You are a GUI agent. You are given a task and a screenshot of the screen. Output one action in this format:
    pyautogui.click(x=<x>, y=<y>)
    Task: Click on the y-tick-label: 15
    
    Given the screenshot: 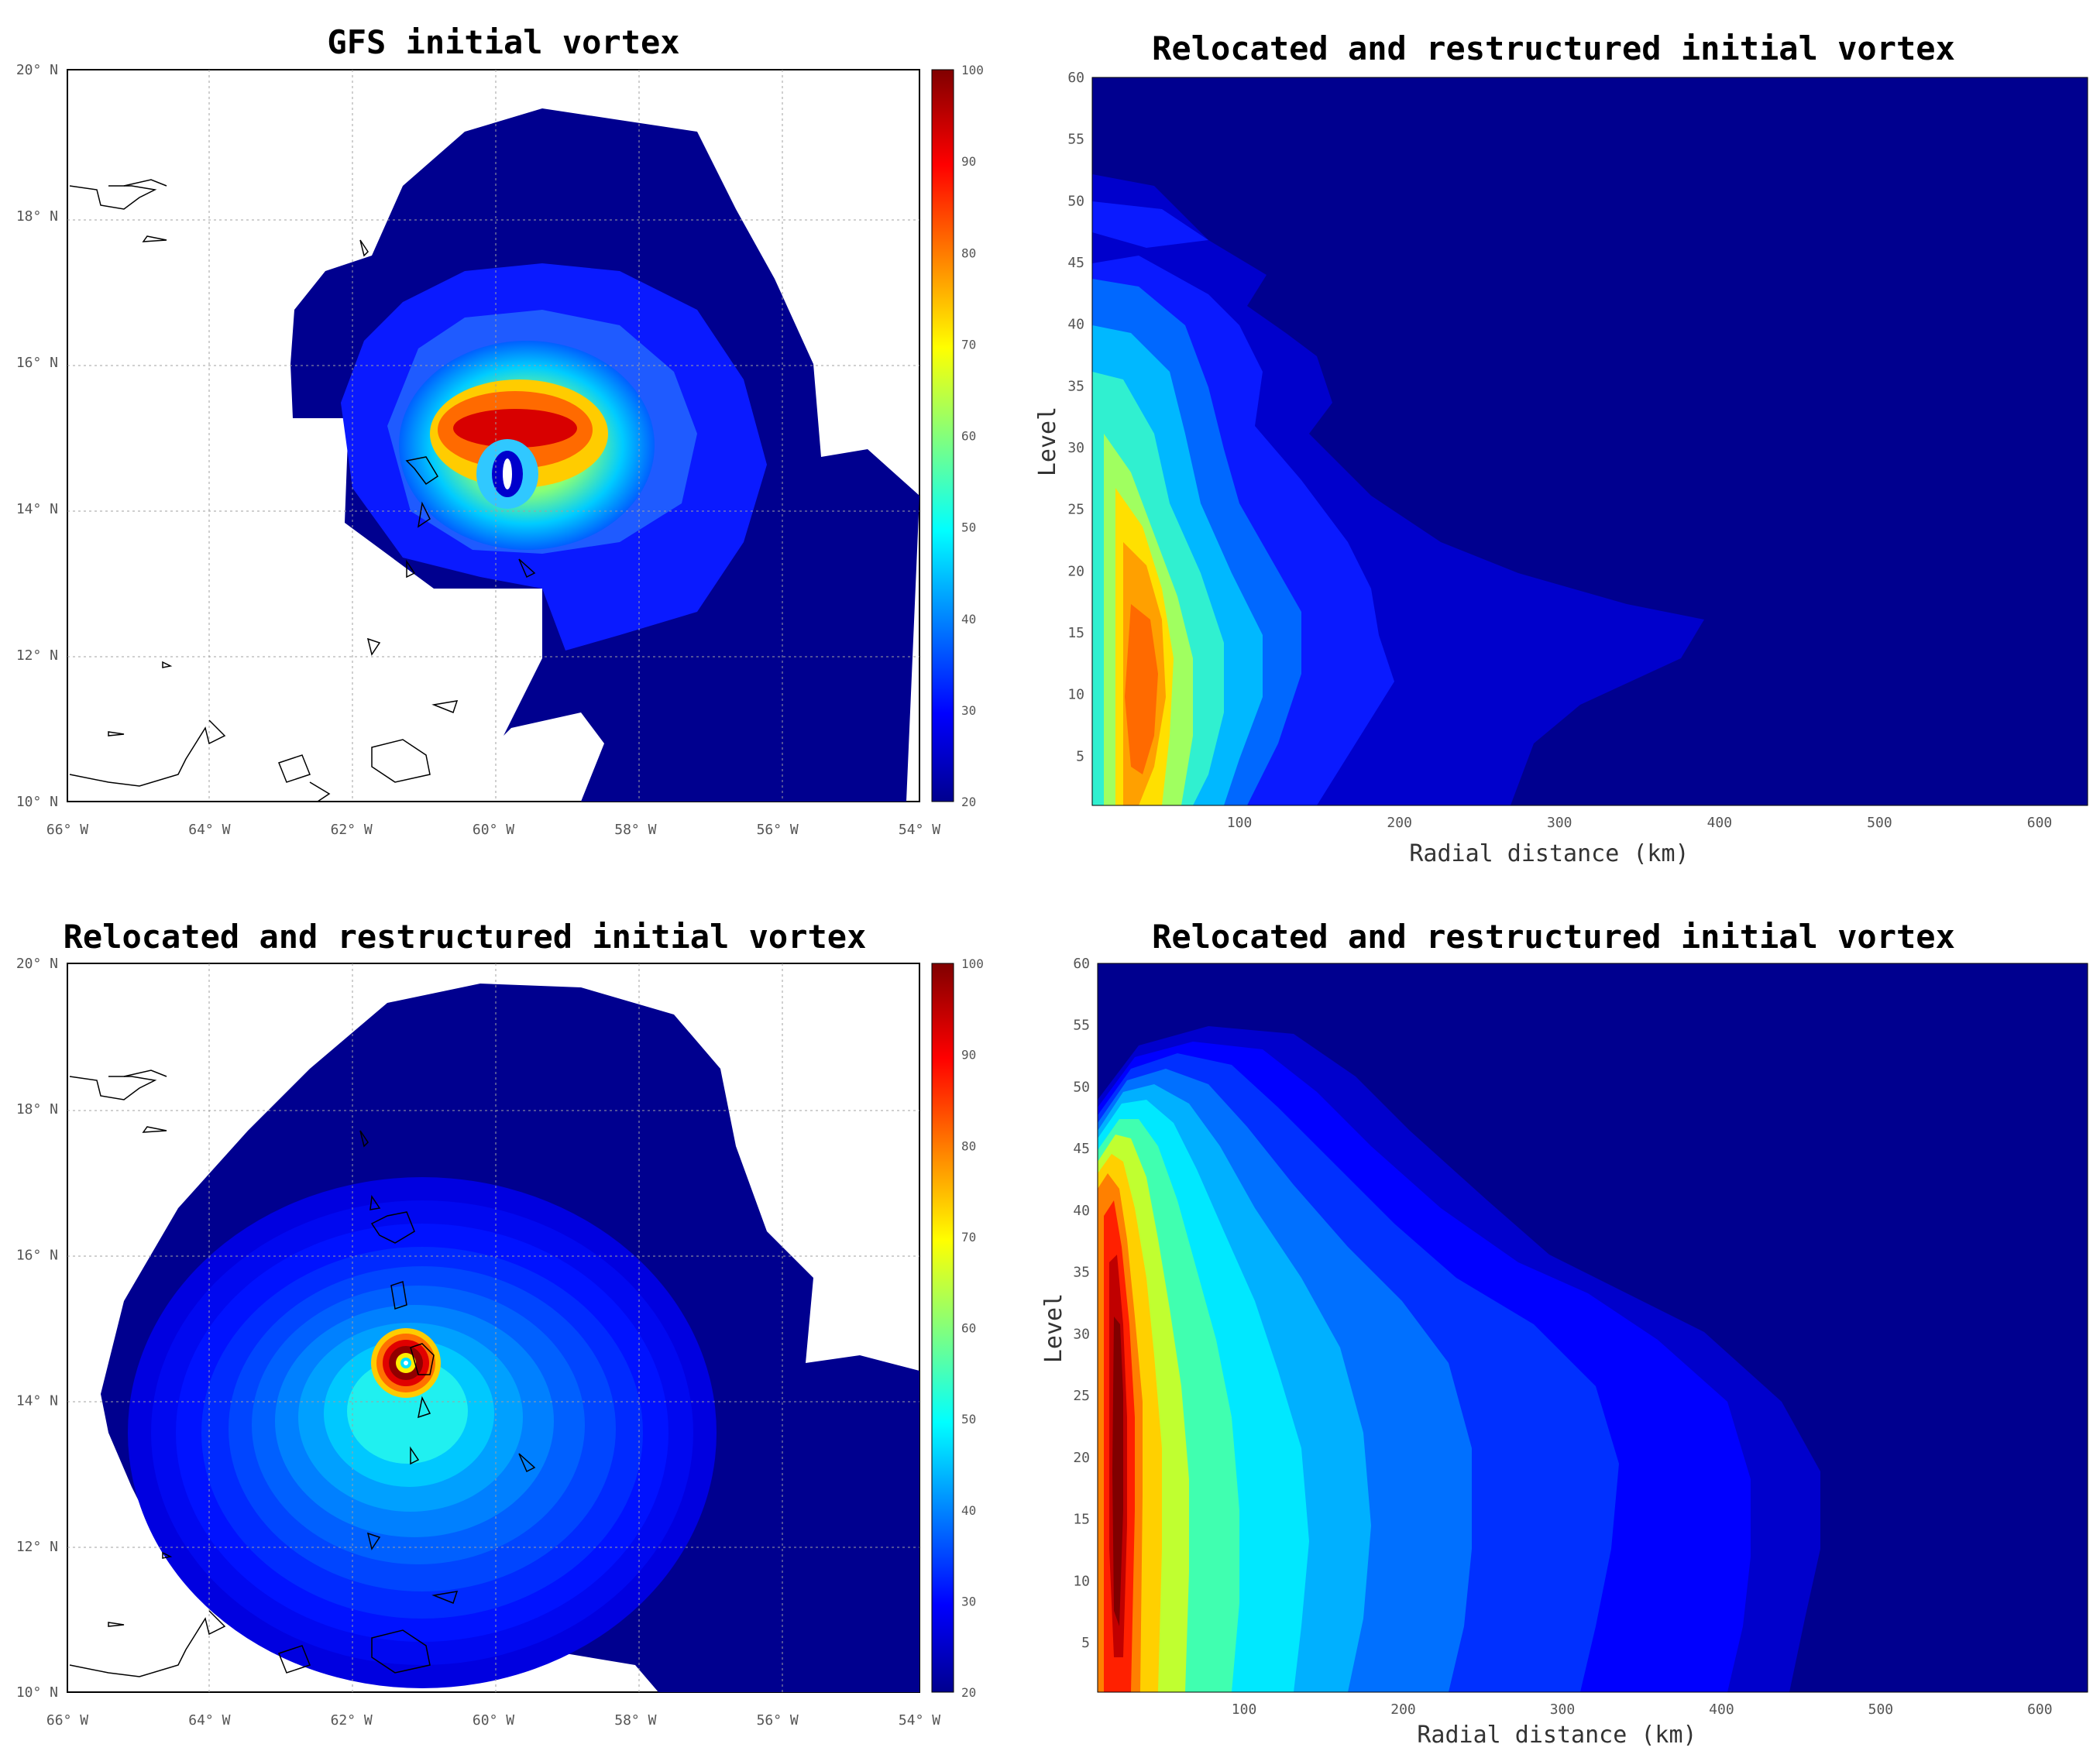 What is the action you would take?
    pyautogui.click(x=1081, y=1520)
    